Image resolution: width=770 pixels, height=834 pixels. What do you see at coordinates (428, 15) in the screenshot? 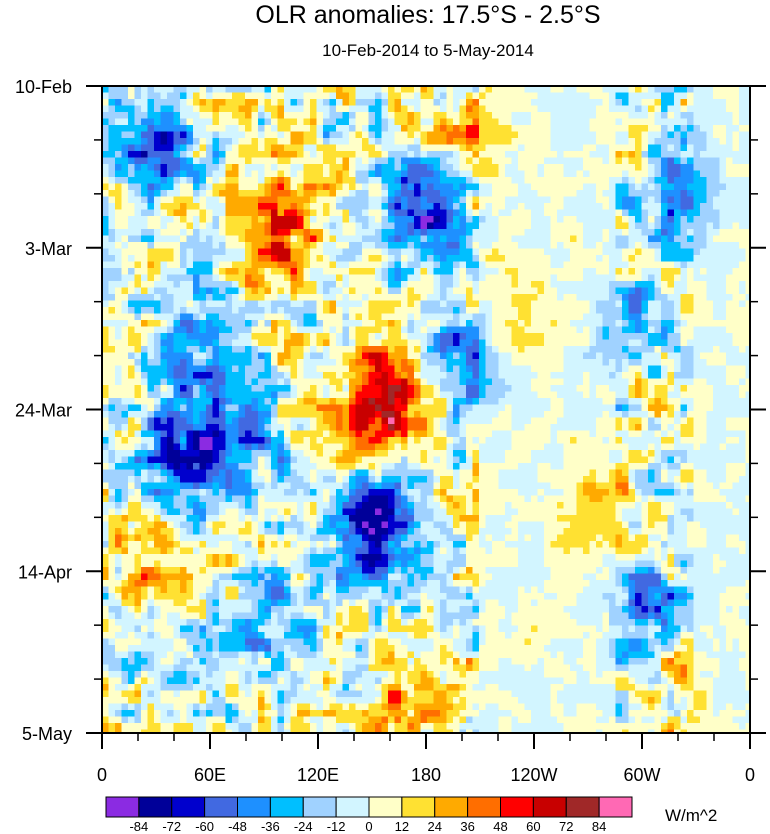
I see `chart-title: OLR anomalies: 17.5°S - 2.5°S` at bounding box center [428, 15].